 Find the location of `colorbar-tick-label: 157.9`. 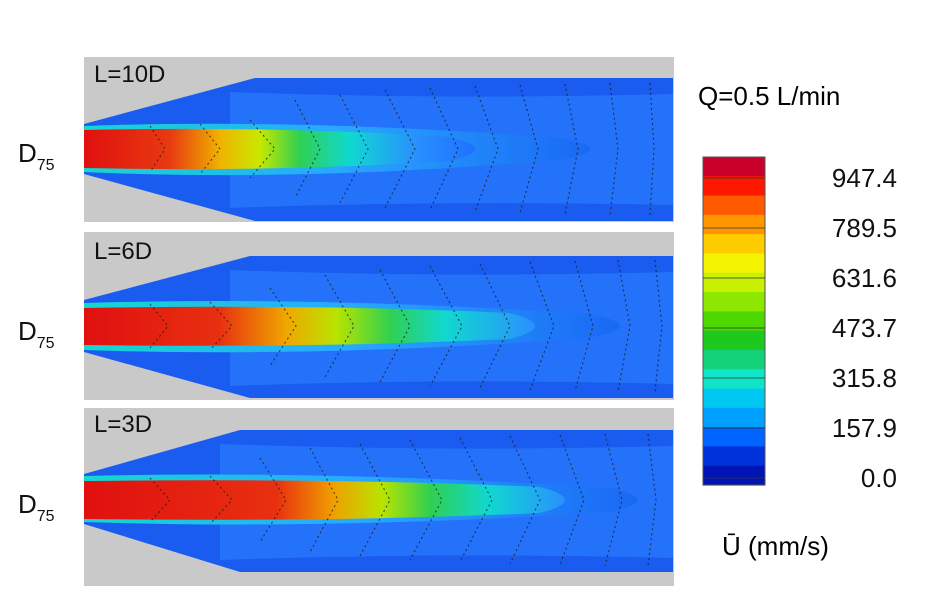

colorbar-tick-label: 157.9 is located at coordinates (864, 428).